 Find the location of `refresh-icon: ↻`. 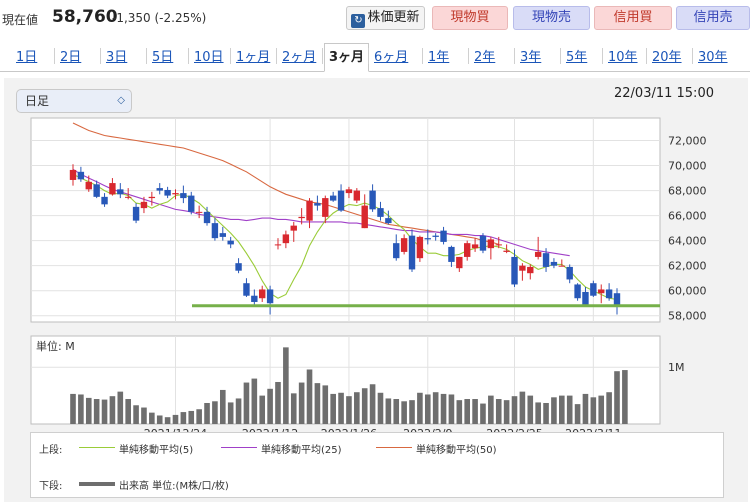

refresh-icon: ↻ is located at coordinates (358, 21).